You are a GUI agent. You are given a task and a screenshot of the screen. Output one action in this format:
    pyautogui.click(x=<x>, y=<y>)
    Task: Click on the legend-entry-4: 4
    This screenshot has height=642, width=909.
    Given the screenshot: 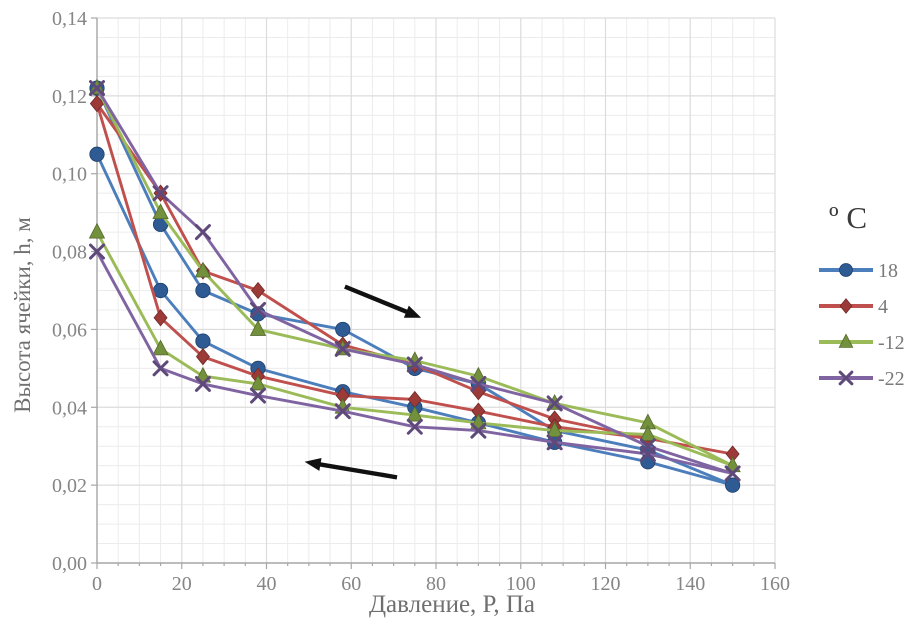 What is the action you would take?
    pyautogui.click(x=853, y=307)
    